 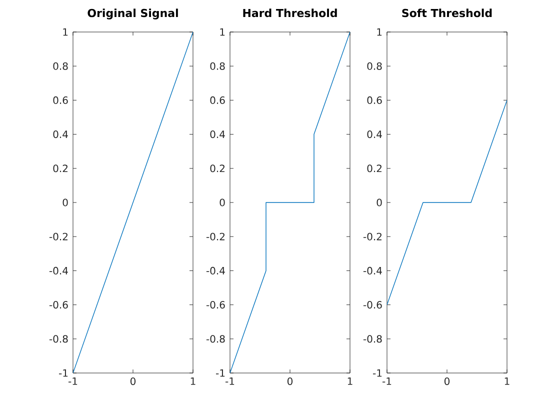 What do you see at coordinates (290, 13) in the screenshot?
I see `chart-title: Hard Threshold` at bounding box center [290, 13].